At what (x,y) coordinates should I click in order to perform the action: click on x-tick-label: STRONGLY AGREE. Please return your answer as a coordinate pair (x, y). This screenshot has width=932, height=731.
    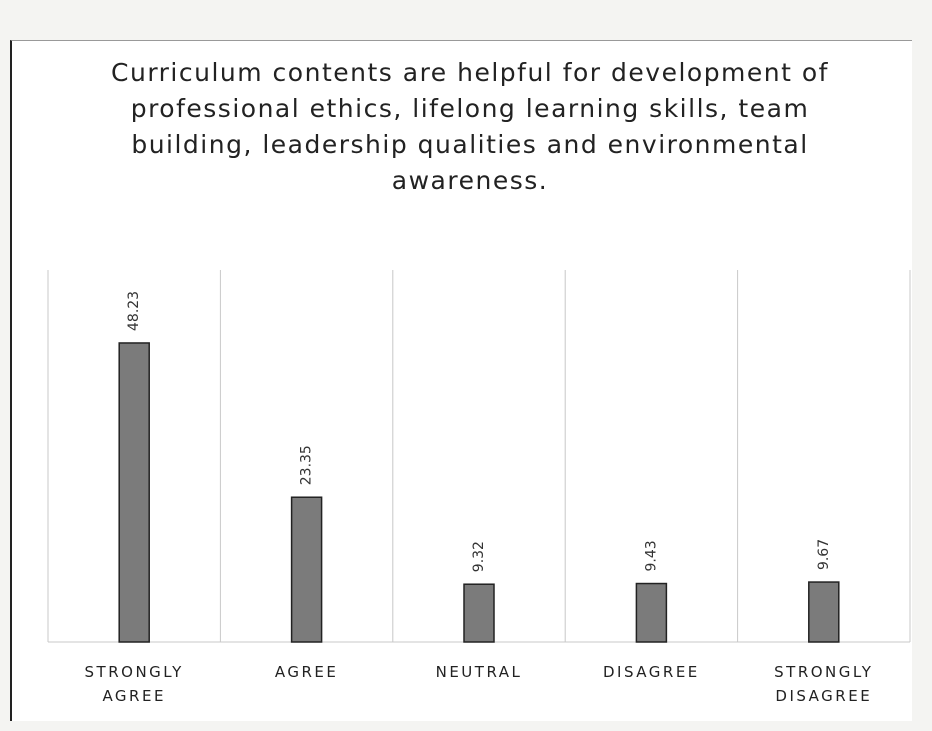
    Looking at the image, I should click on (134, 684).